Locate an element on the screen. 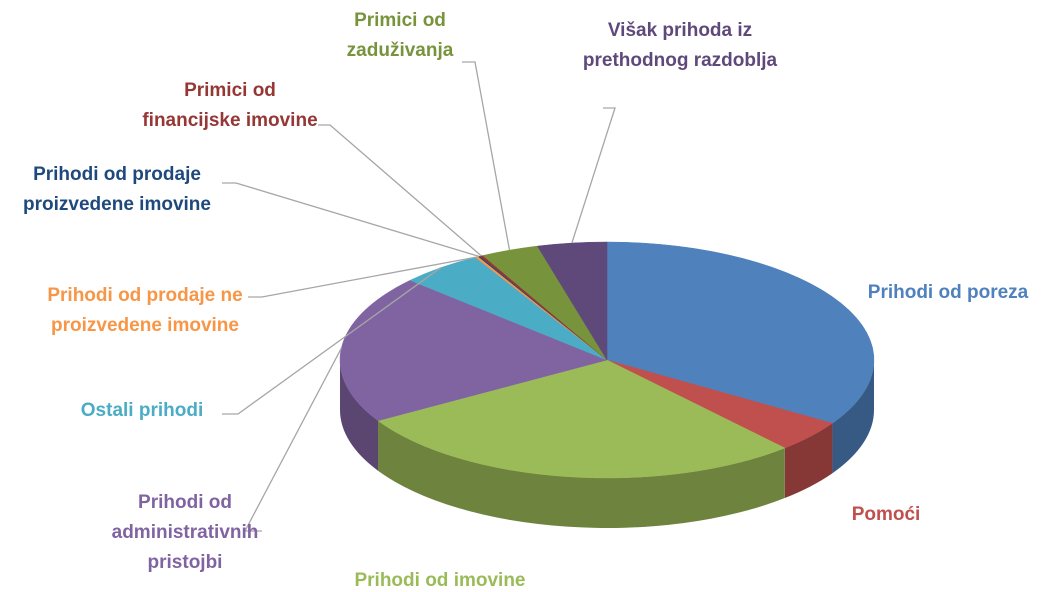 This screenshot has height=592, width=1047. slice-label: Primici od zaduživanja is located at coordinates (400, 35).